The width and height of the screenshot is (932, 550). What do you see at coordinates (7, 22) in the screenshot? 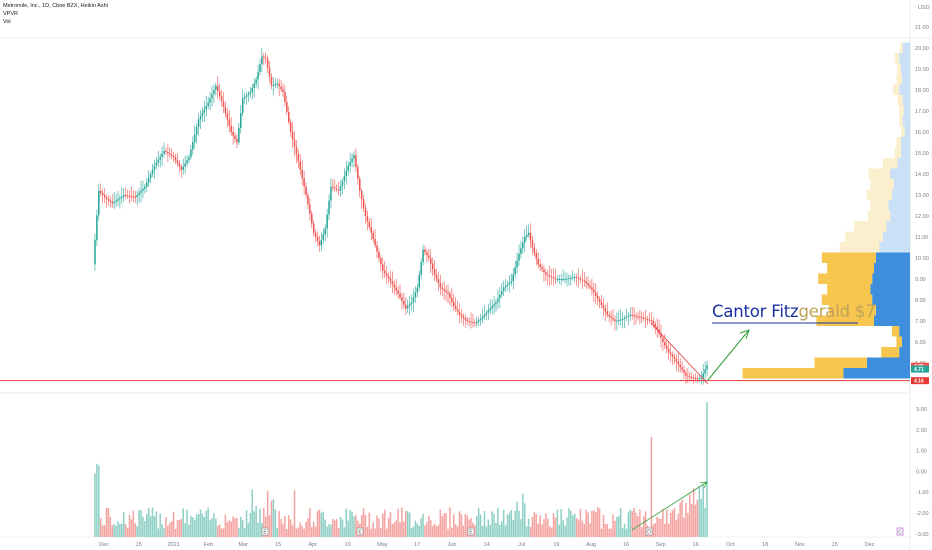
I see `indicator-volume: Vol` at bounding box center [7, 22].